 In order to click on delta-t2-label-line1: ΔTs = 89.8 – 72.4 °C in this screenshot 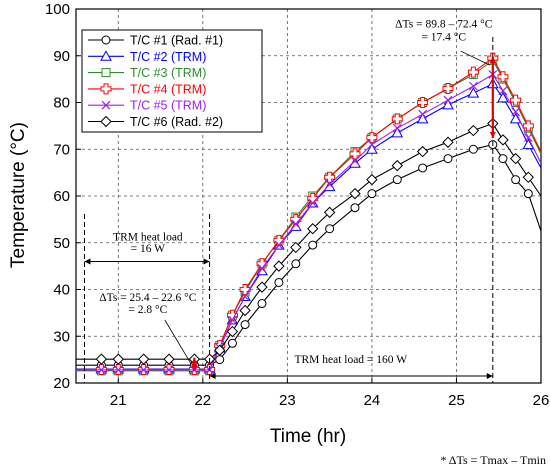, I will do `click(444, 25)`.